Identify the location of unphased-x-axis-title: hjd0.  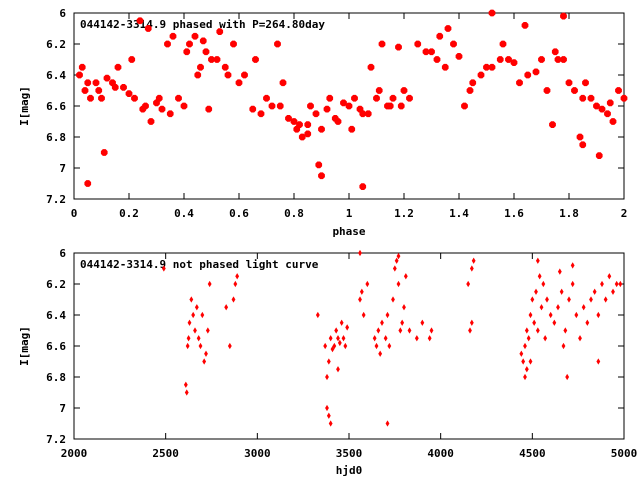
(349, 470).